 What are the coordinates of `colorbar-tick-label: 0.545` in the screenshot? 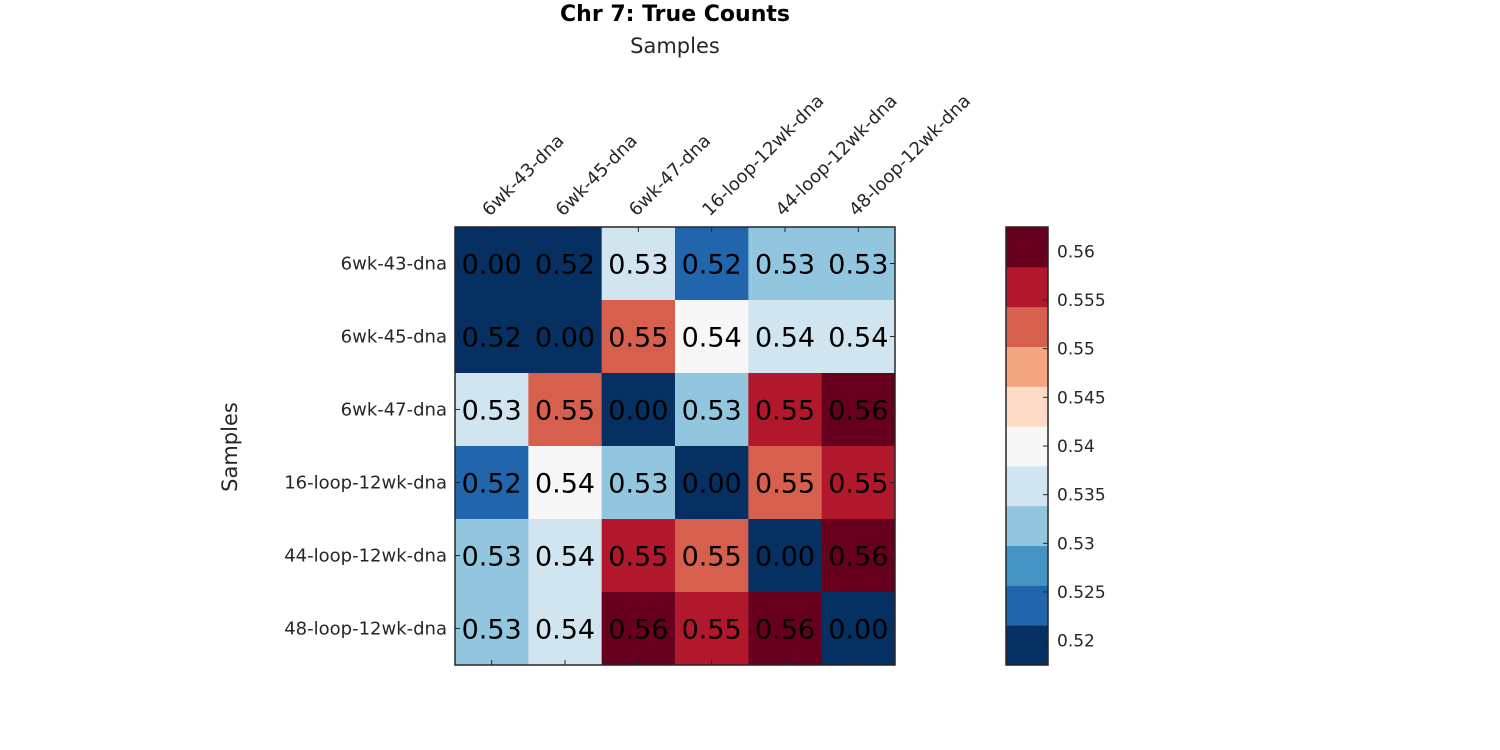 It's located at (1081, 398).